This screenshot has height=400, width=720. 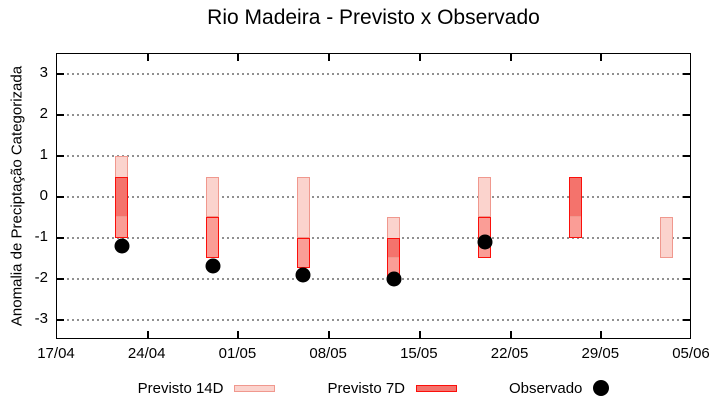 I want to click on legend: Previsto 14D Previsto 7D Observado, so click(x=373, y=388).